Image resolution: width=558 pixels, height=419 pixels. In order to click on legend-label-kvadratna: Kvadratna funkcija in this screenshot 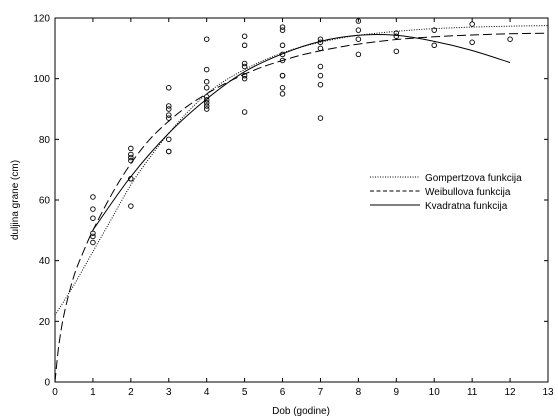, I will do `click(466, 206)`.